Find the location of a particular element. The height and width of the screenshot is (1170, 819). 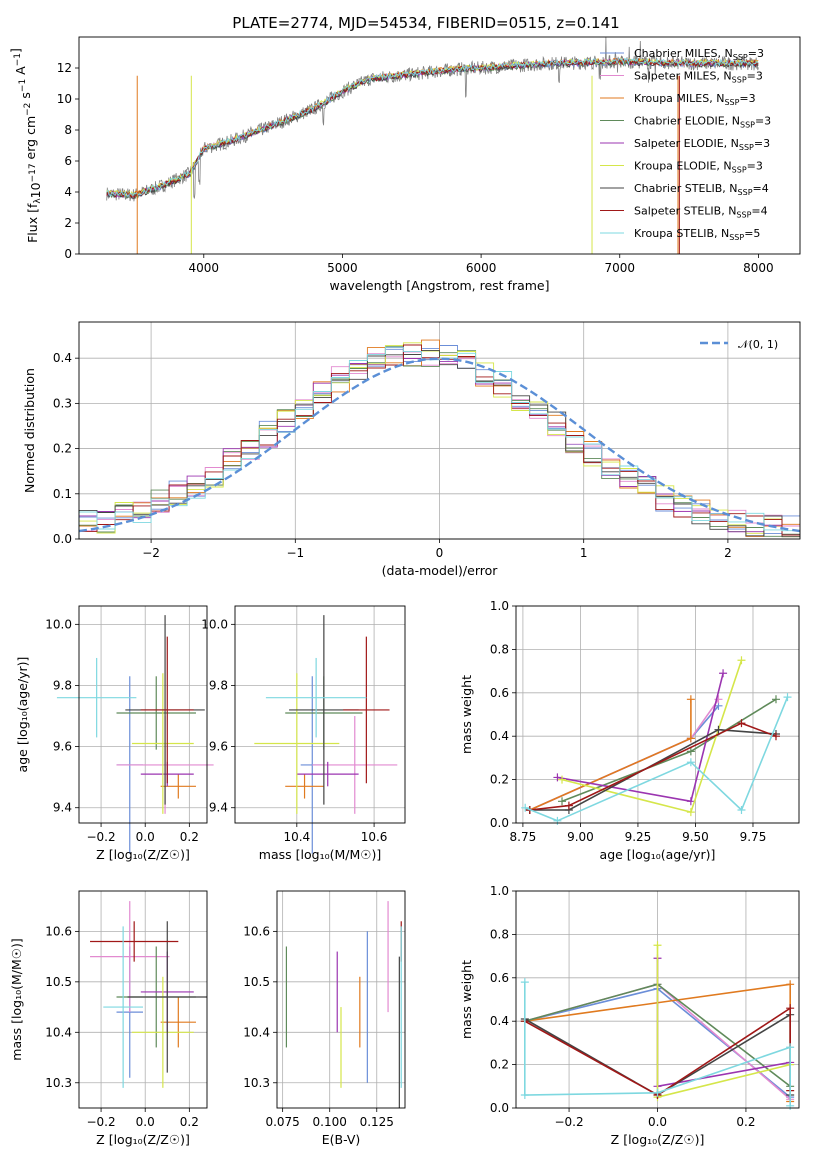

x-tick-label: 0.075 is located at coordinates (282, 1122).